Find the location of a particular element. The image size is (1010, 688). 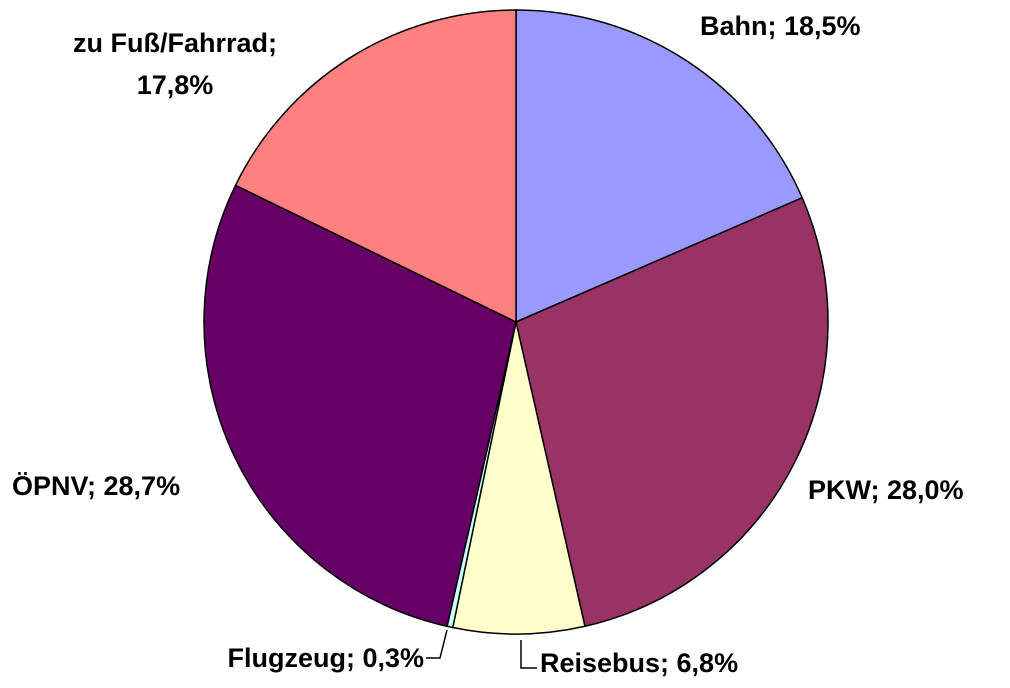

slice-label: PKW; 28,0% is located at coordinates (886, 490).